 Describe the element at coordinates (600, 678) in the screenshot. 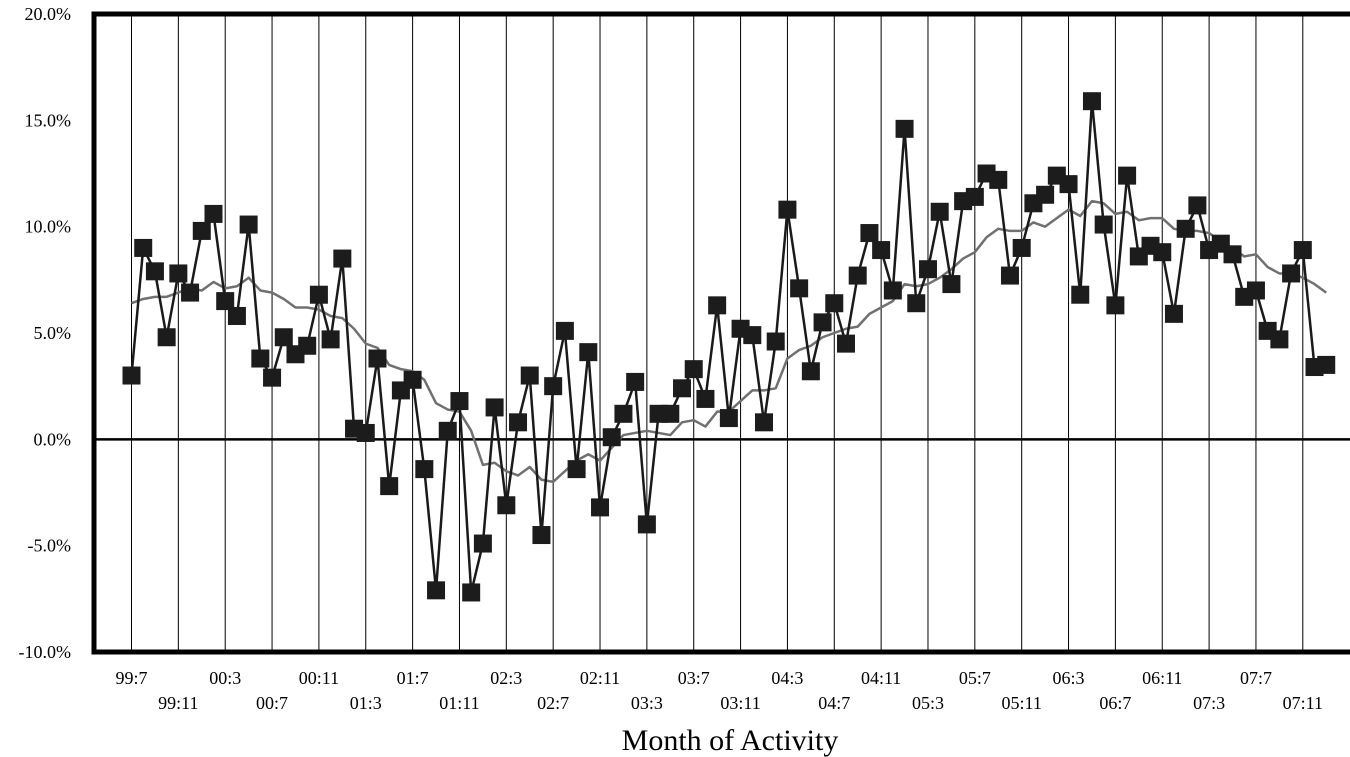

I see `x-tick-label: 02:11` at that location.